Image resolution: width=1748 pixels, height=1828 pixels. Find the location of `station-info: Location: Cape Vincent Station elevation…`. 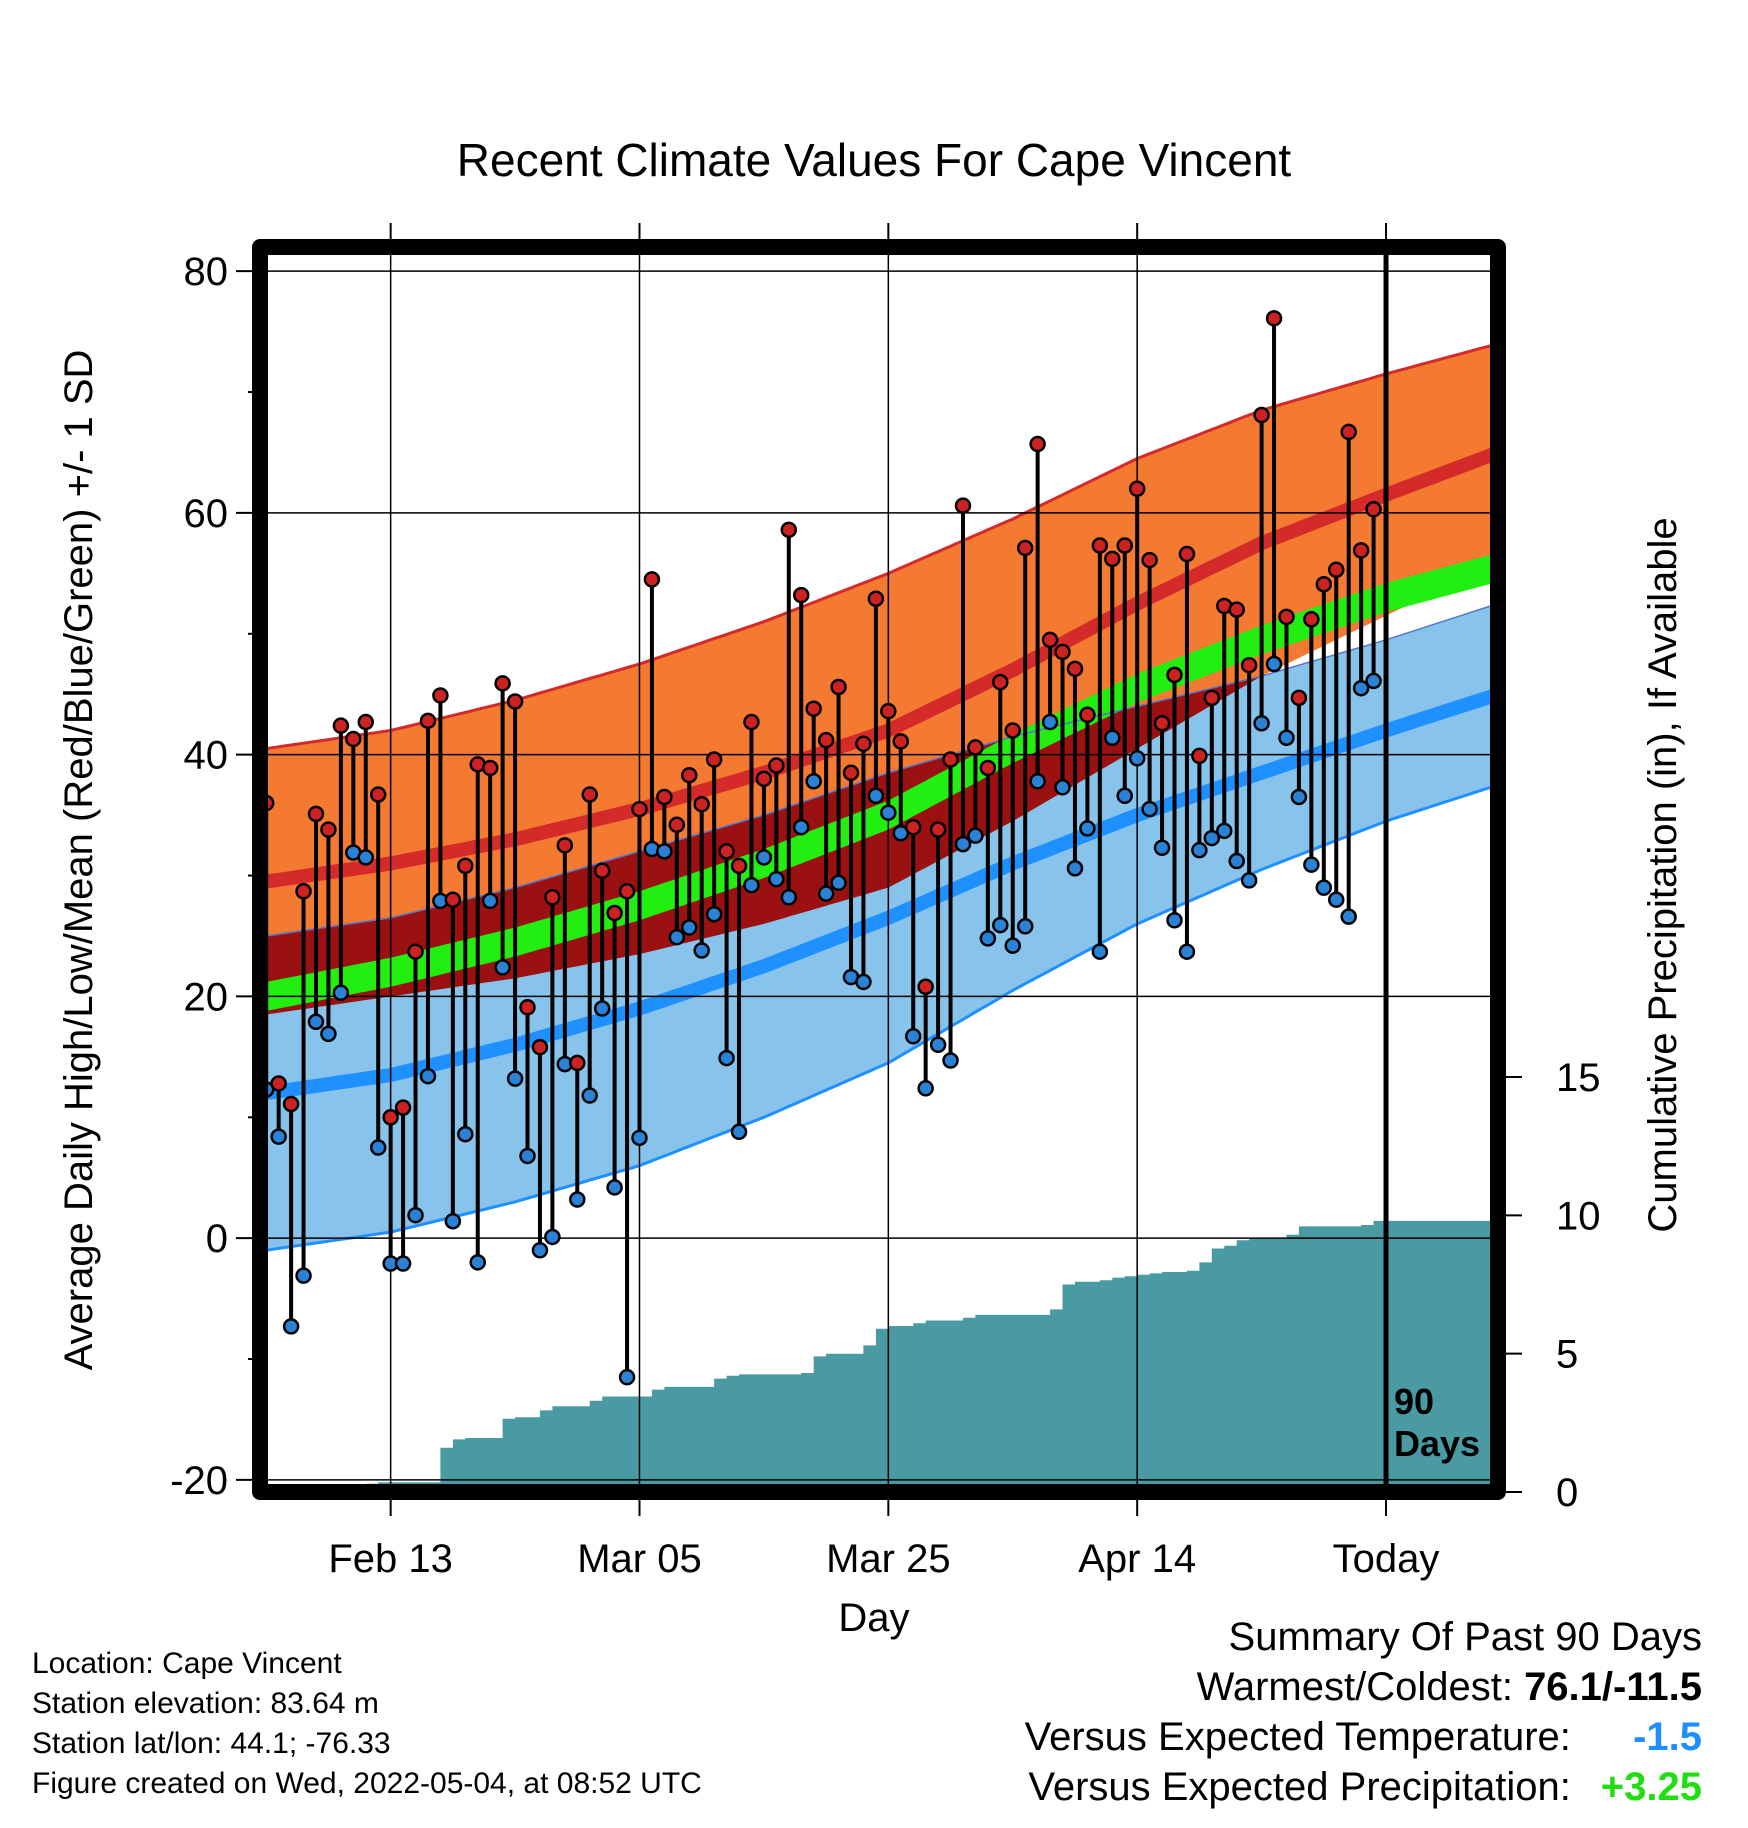

station-info: Location: Cape Vincent Station elevation… is located at coordinates (367, 1724).